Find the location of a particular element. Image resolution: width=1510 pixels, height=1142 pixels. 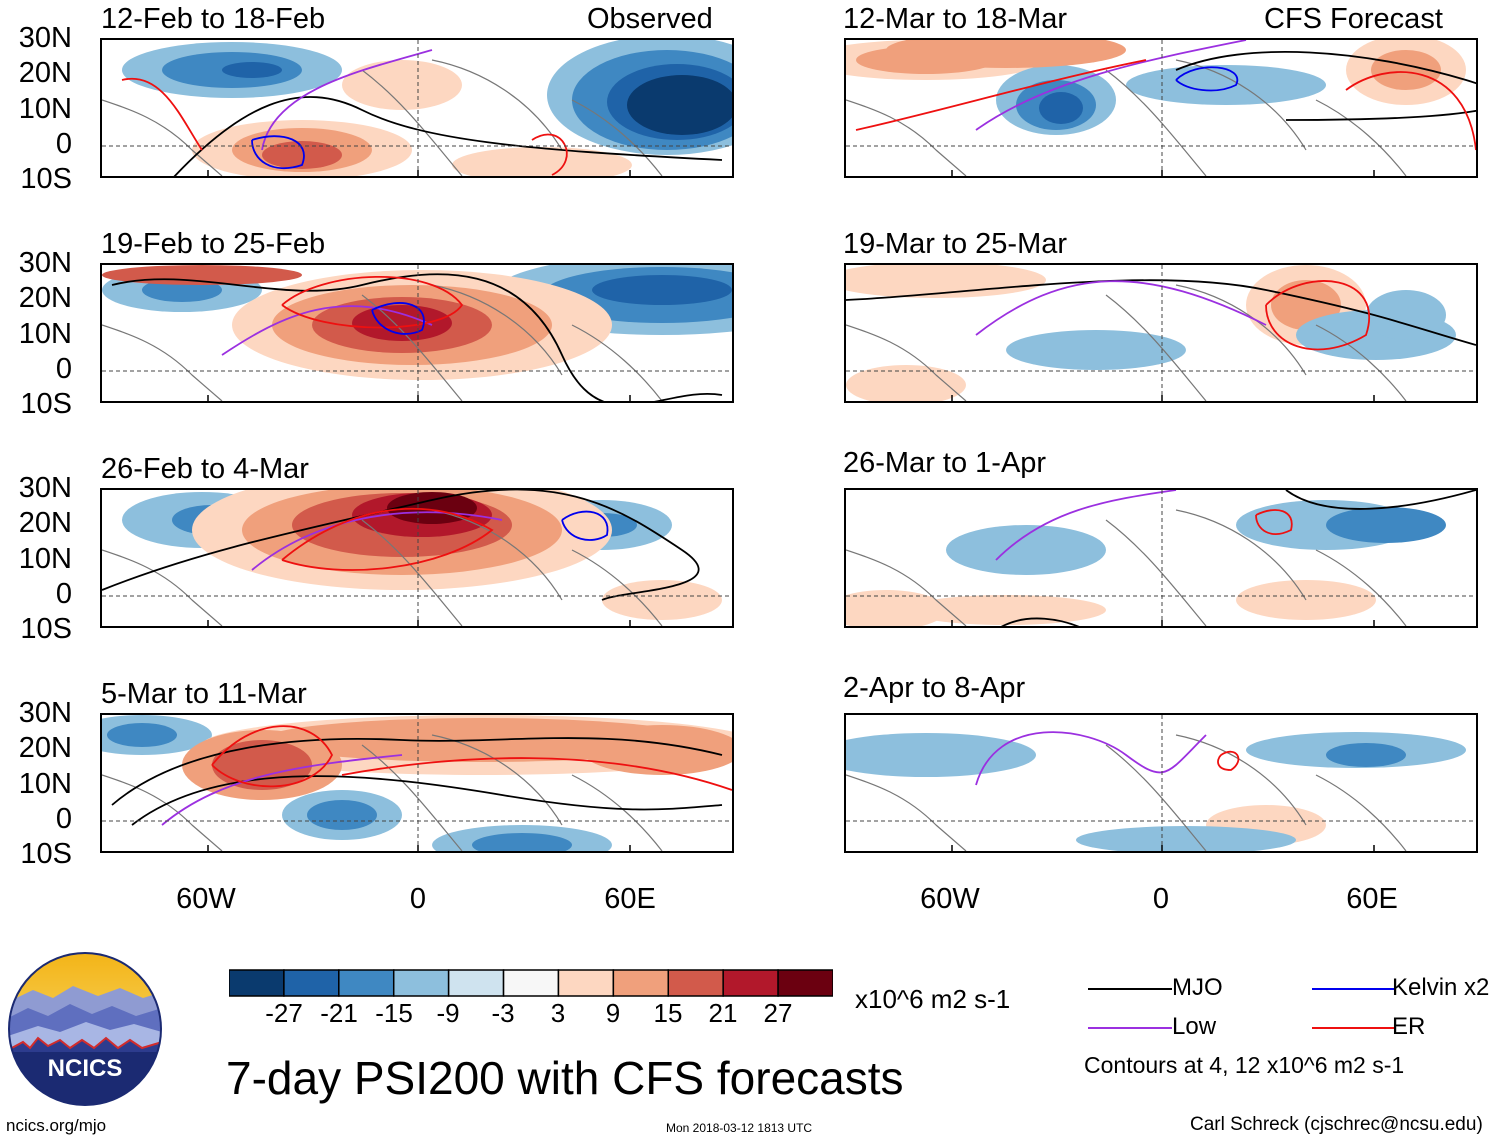

panel-title-left-2: 19-Feb to 25-Feb is located at coordinates (213, 244).